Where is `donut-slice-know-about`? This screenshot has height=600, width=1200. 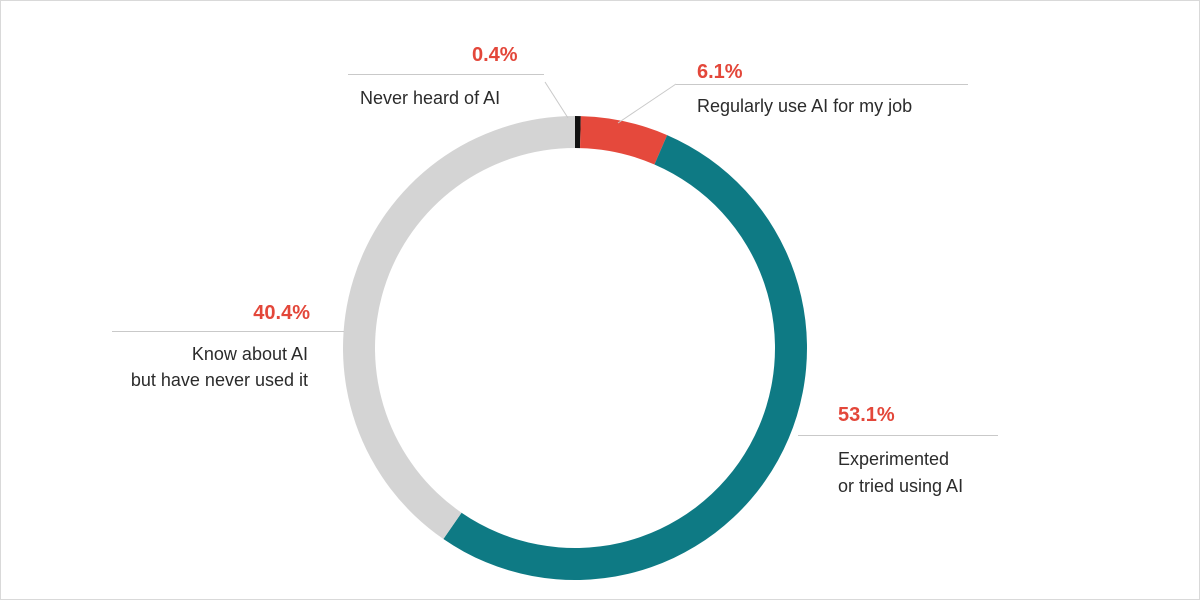
donut-slice-know-about is located at coordinates (458, 328).